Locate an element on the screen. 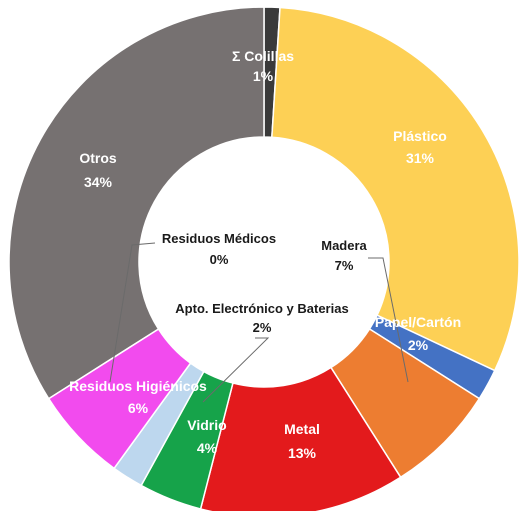  data-label-plastico: Plástico 31% is located at coordinates (420, 147).